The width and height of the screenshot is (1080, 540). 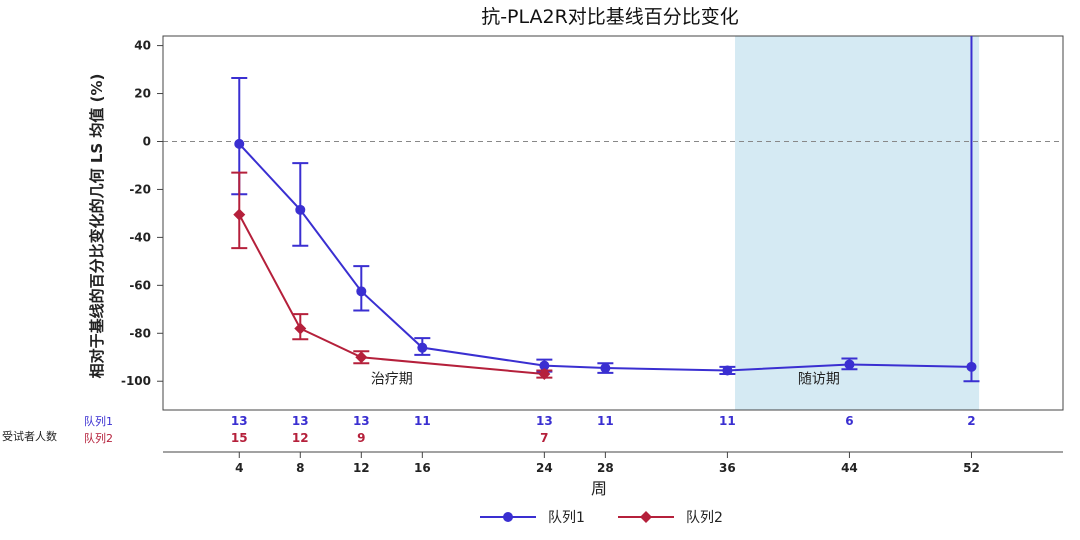 I want to click on y-axis-label: 相对于基线的百分比变化的几何 LS 均值 (%), so click(x=97, y=226).